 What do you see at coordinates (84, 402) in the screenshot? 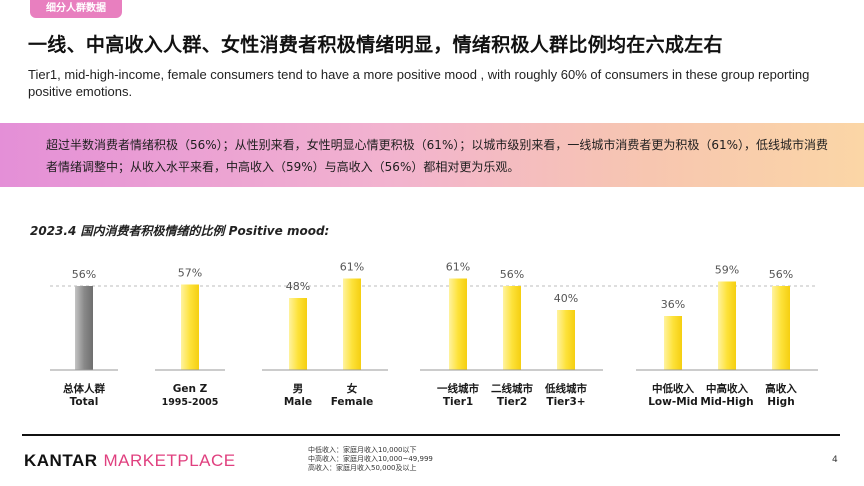
I see `category-sublabel: Total` at bounding box center [84, 402].